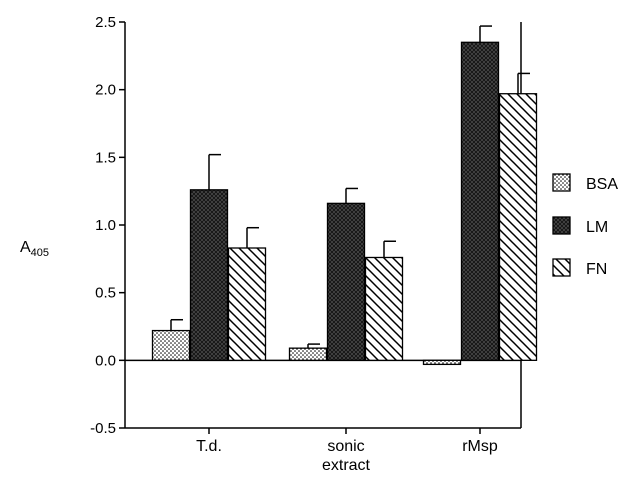 This screenshot has height=487, width=640. I want to click on y-axis-ticks: -0.5 0.0 0.5 1.0 1.5 2.0 2.5, so click(107, 225).